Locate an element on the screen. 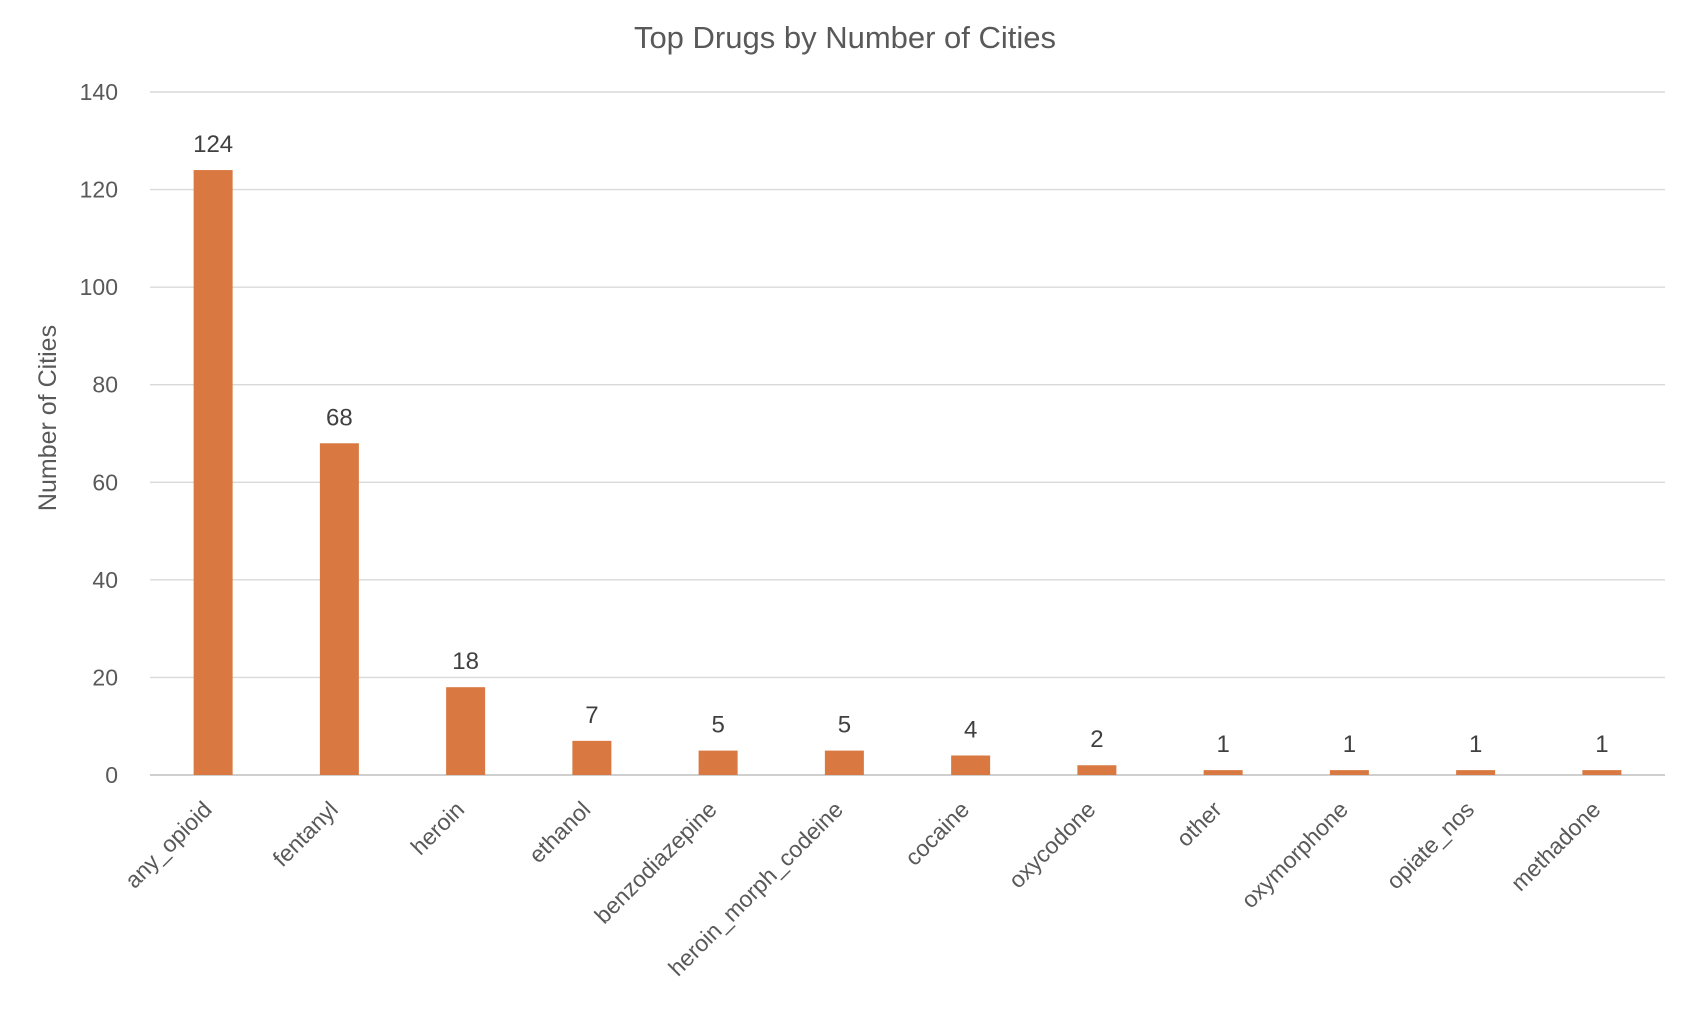 Image resolution: width=1684 pixels, height=1024 pixels. y-axis-label: Number of Cities is located at coordinates (48, 418).